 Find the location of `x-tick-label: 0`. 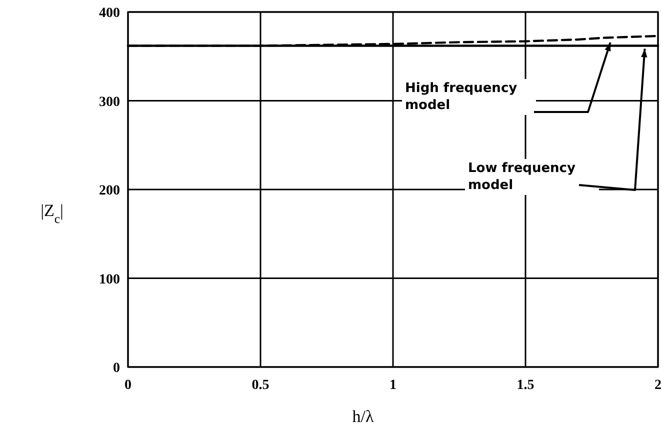

x-tick-label: 0 is located at coordinates (128, 385).